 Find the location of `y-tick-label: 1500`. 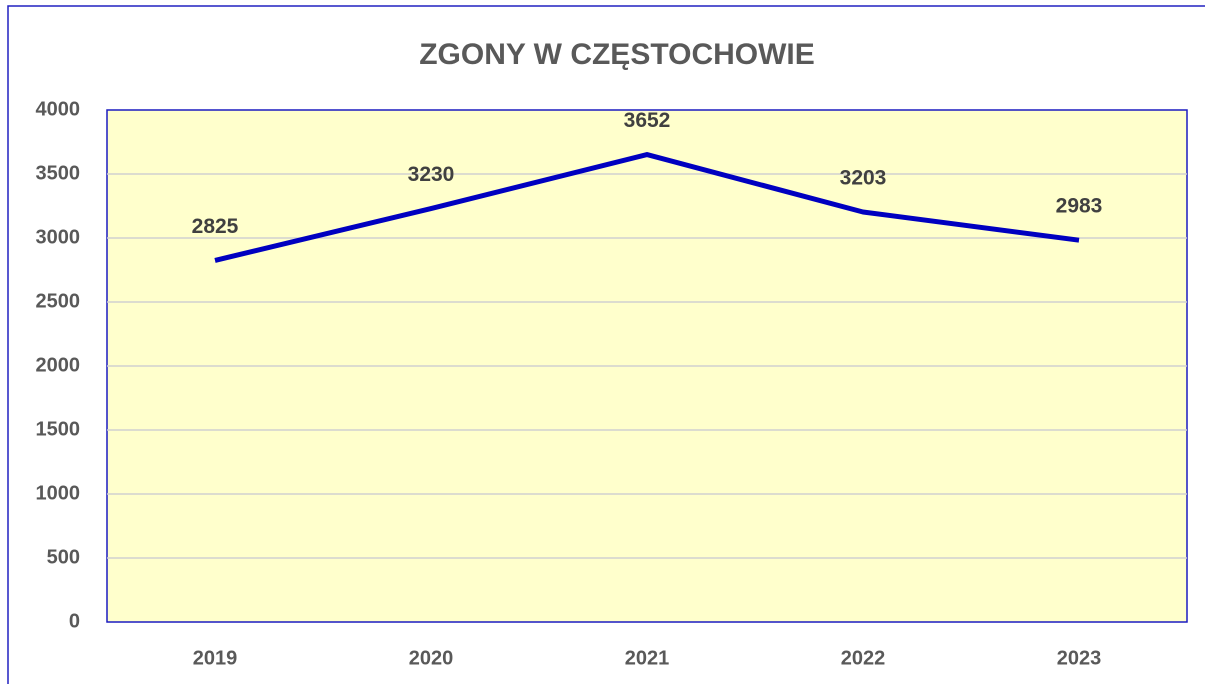

y-tick-label: 1500 is located at coordinates (58, 429).